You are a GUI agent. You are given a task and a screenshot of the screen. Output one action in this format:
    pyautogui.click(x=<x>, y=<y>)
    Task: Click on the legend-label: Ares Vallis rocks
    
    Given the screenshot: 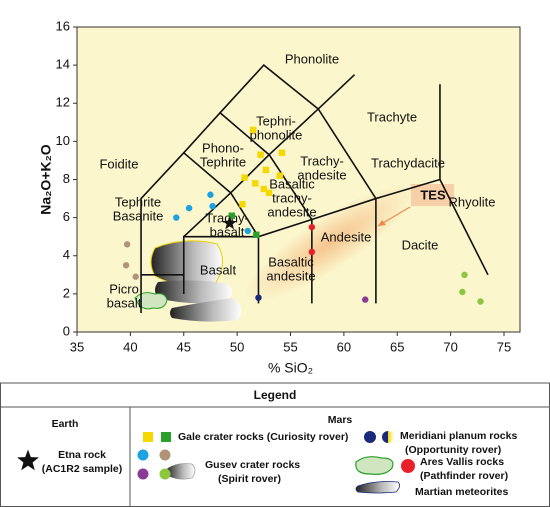 What is the action you would take?
    pyautogui.click(x=462, y=462)
    